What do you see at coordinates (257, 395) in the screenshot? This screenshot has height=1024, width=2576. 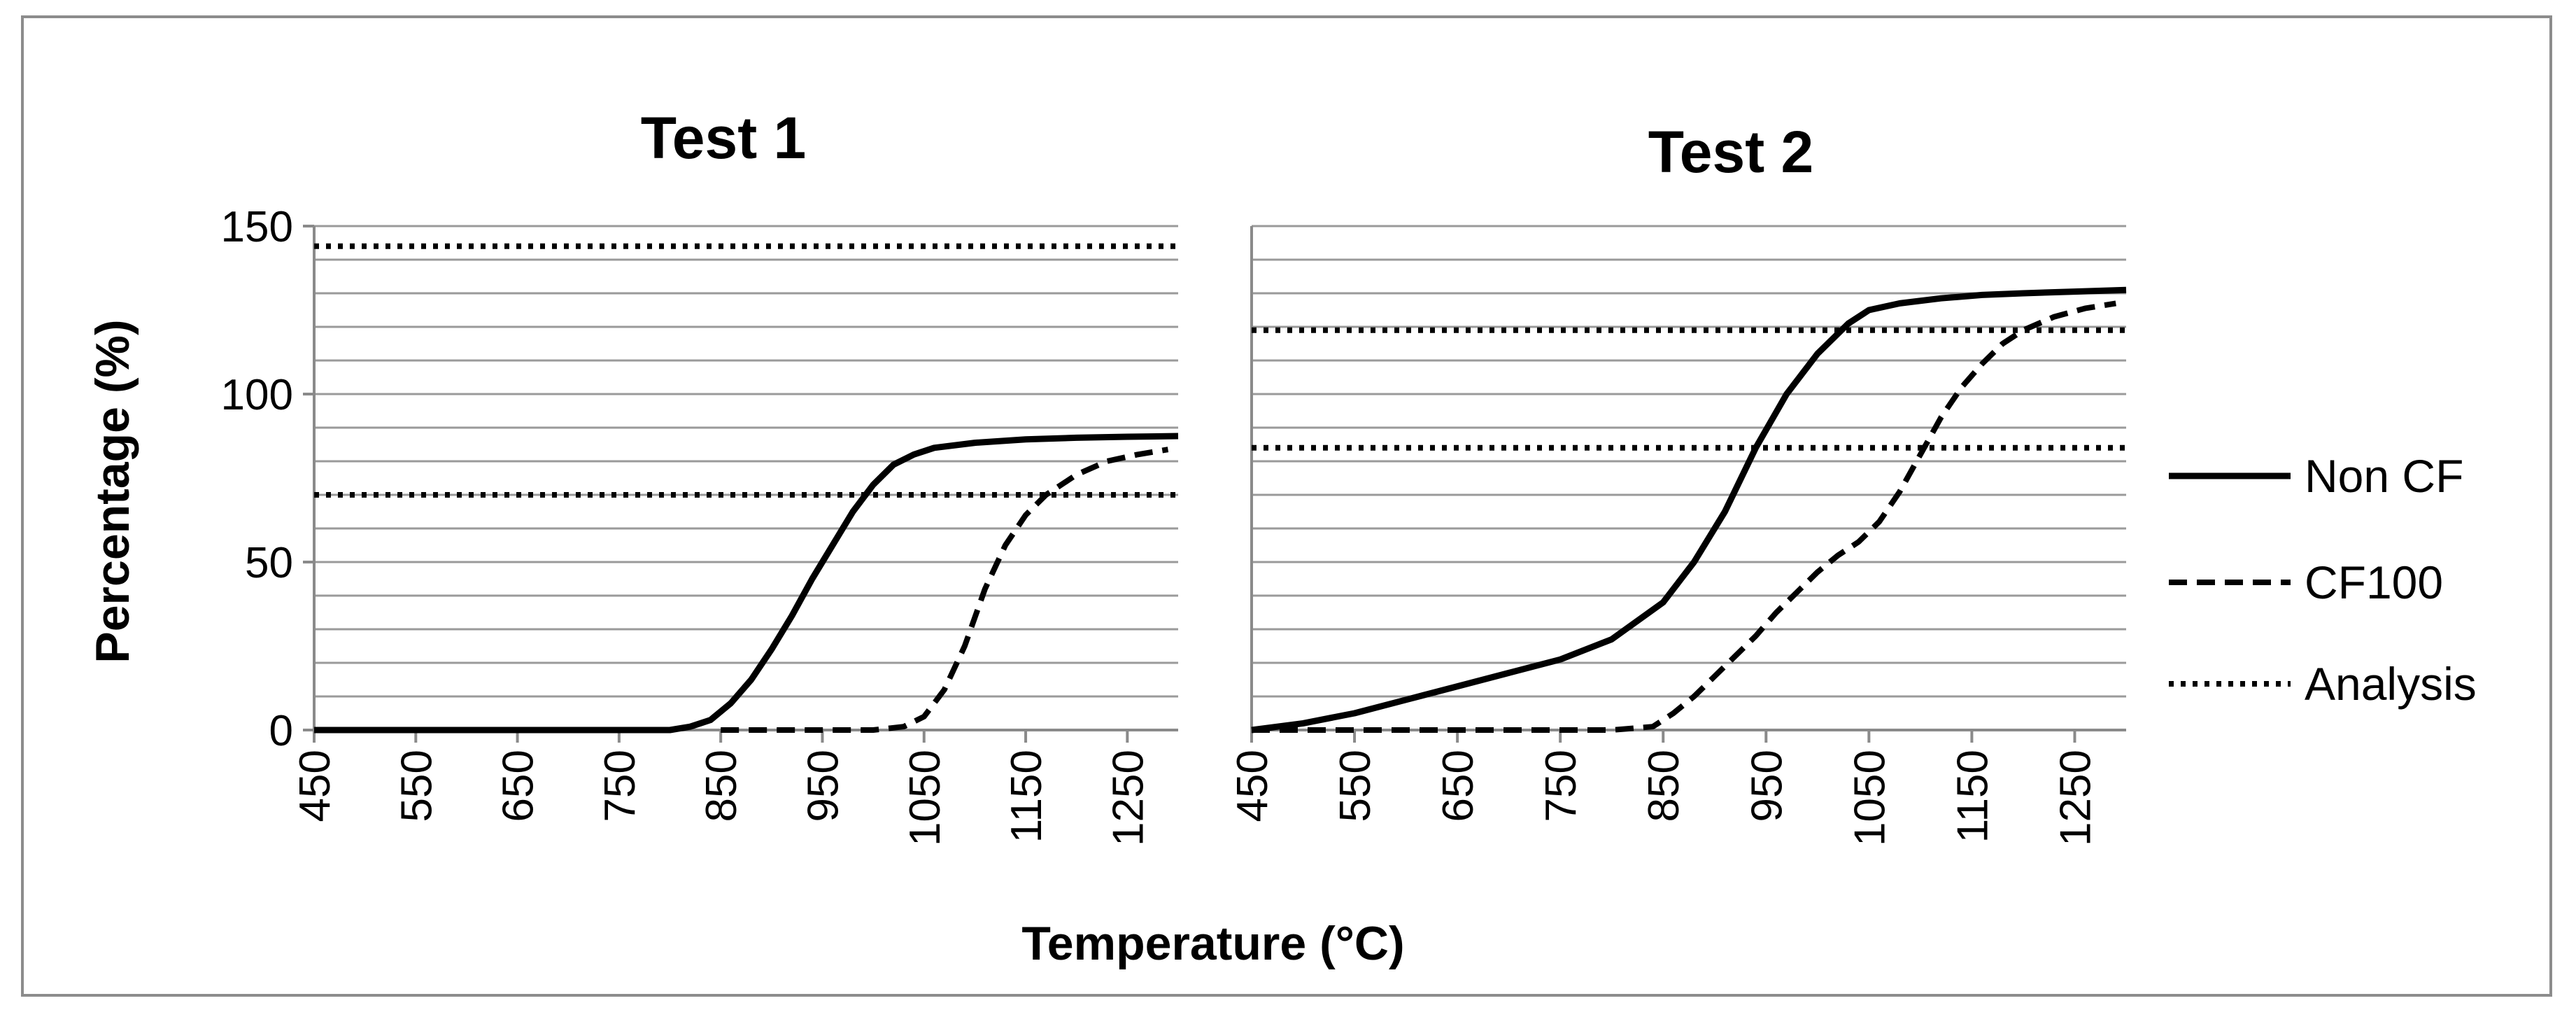 I see `y-tick-label: 100` at bounding box center [257, 395].